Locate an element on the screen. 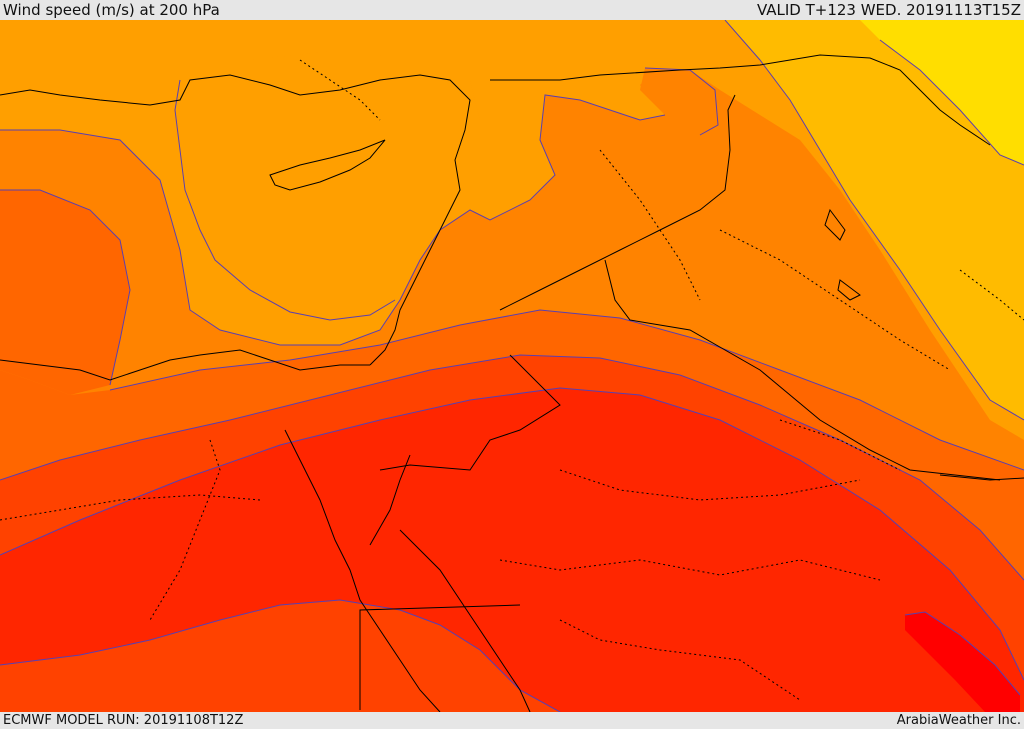  credit-text: ArabiaWeather Inc. is located at coordinates (958, 720).